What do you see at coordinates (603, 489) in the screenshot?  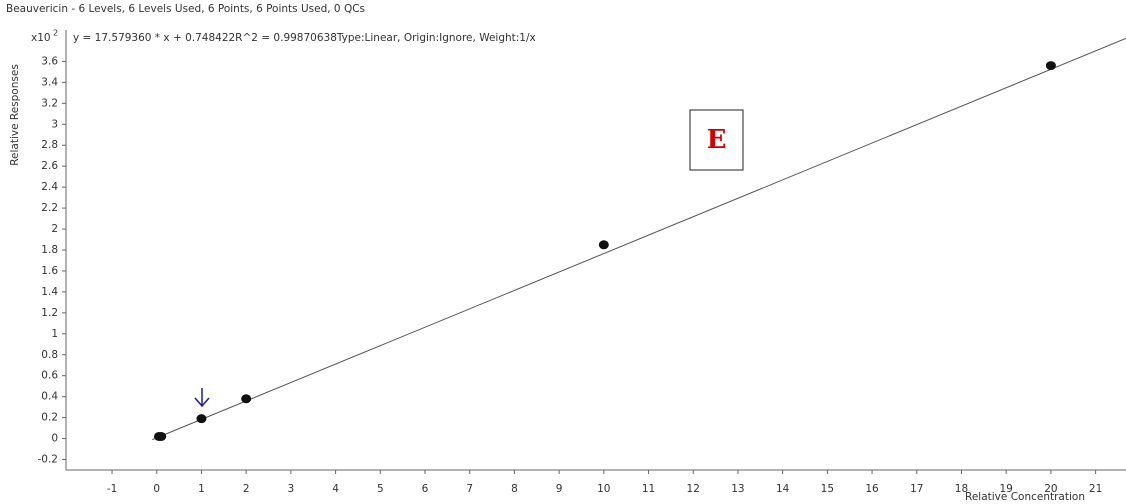 I see `x-tick-label: 10` at bounding box center [603, 489].